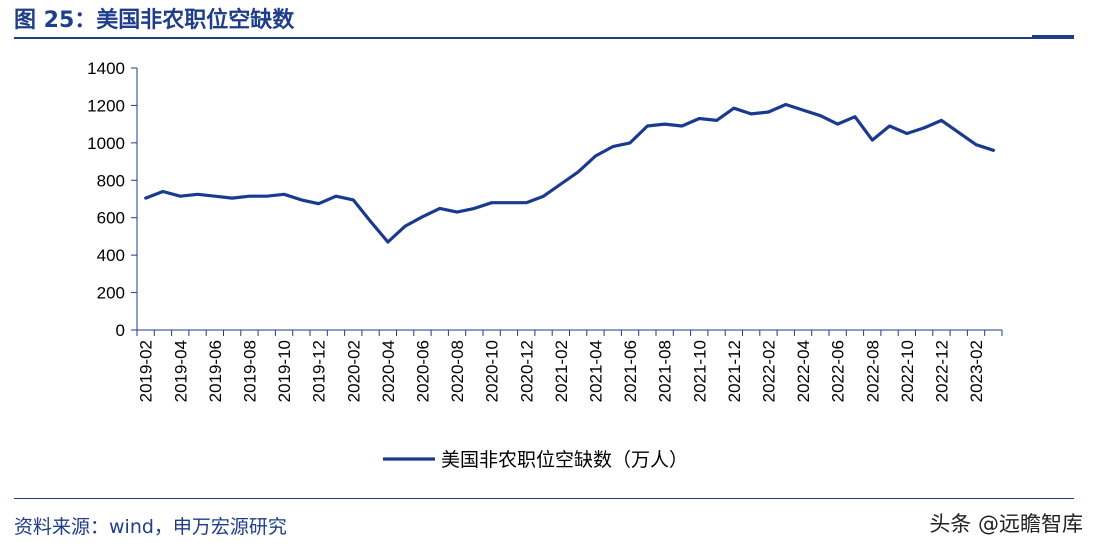 The height and width of the screenshot is (548, 1099). I want to click on y-tick-label: 200, so click(111, 293).